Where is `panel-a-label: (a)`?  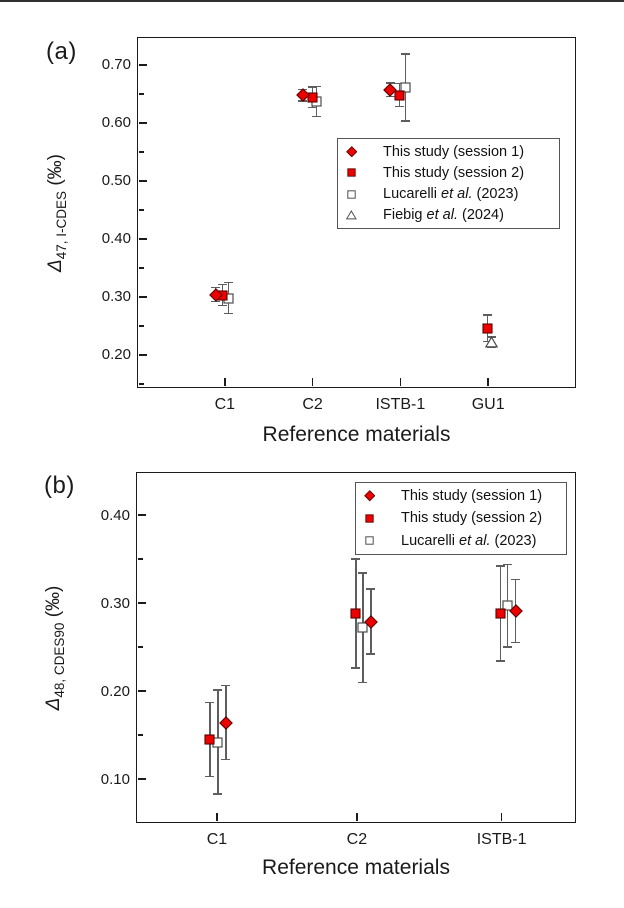 panel-a-label: (a) is located at coordinates (61, 51).